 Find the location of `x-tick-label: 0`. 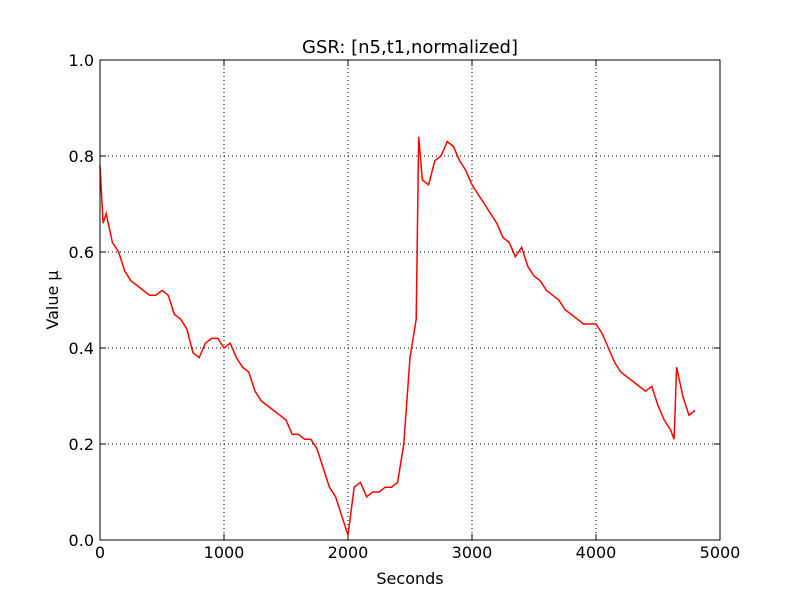

x-tick-label: 0 is located at coordinates (100, 552).